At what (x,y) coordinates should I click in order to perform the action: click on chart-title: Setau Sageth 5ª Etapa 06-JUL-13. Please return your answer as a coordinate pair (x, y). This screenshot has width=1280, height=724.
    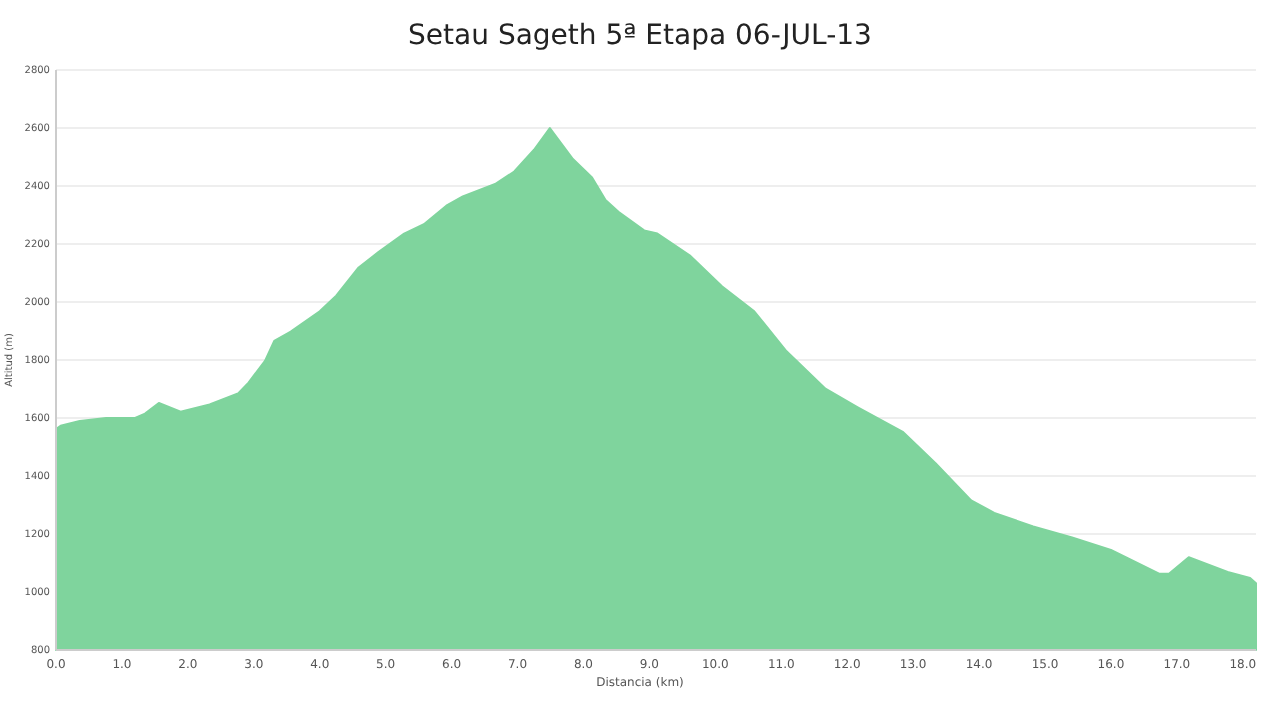
    Looking at the image, I should click on (640, 36).